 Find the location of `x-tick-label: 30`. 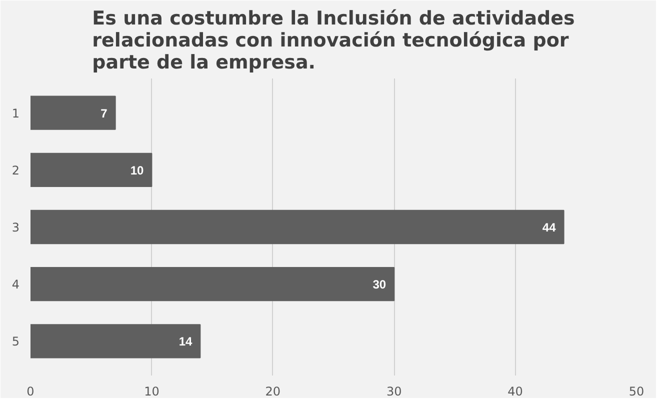

x-tick-label: 30 is located at coordinates (394, 391).